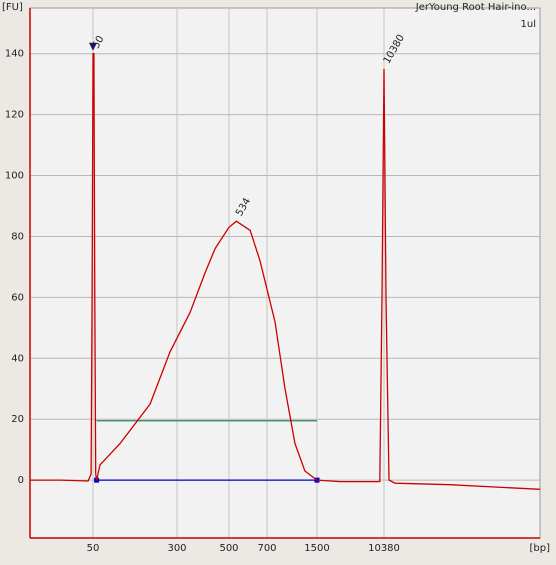 This screenshot has width=556, height=565. What do you see at coordinates (93, 46) in the screenshot?
I see `peak-marker` at bounding box center [93, 46].